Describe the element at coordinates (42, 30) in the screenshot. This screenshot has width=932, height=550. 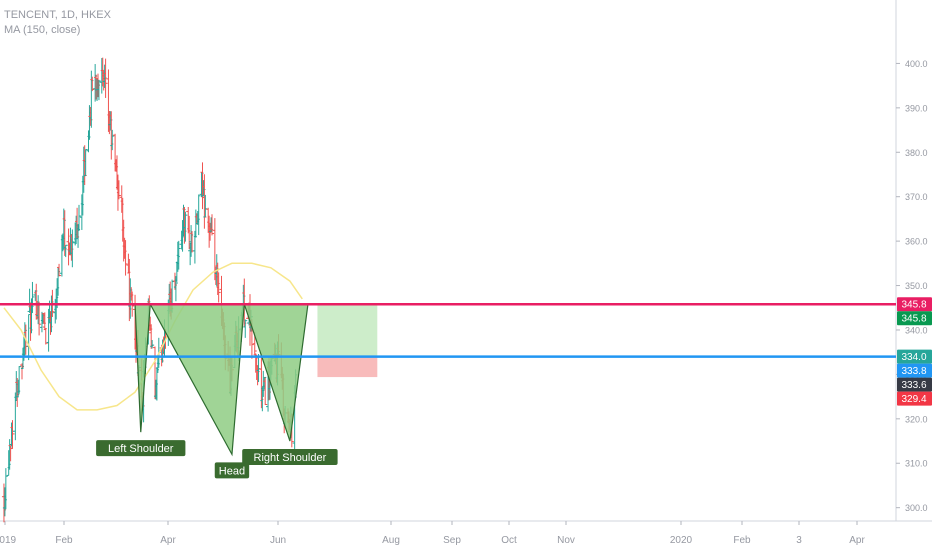
I see `indicator-label: MA (150, close)` at that location.